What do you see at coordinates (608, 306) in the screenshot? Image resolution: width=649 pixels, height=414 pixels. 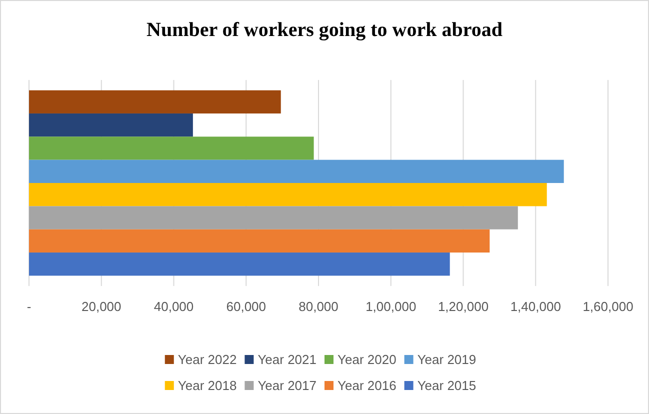 I see `x-tick-label: 1,60,000` at bounding box center [608, 306].